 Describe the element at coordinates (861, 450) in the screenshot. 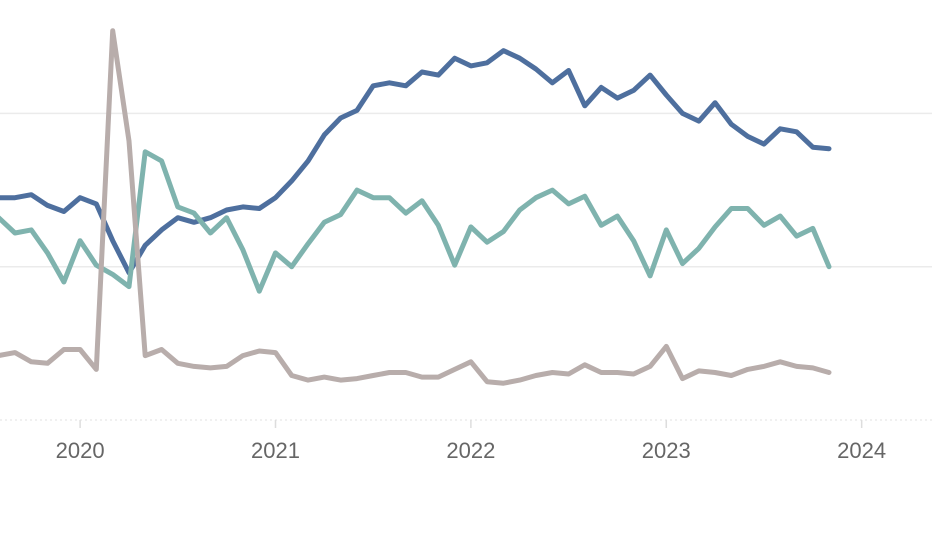

I see `x-tick-label: 2024` at that location.